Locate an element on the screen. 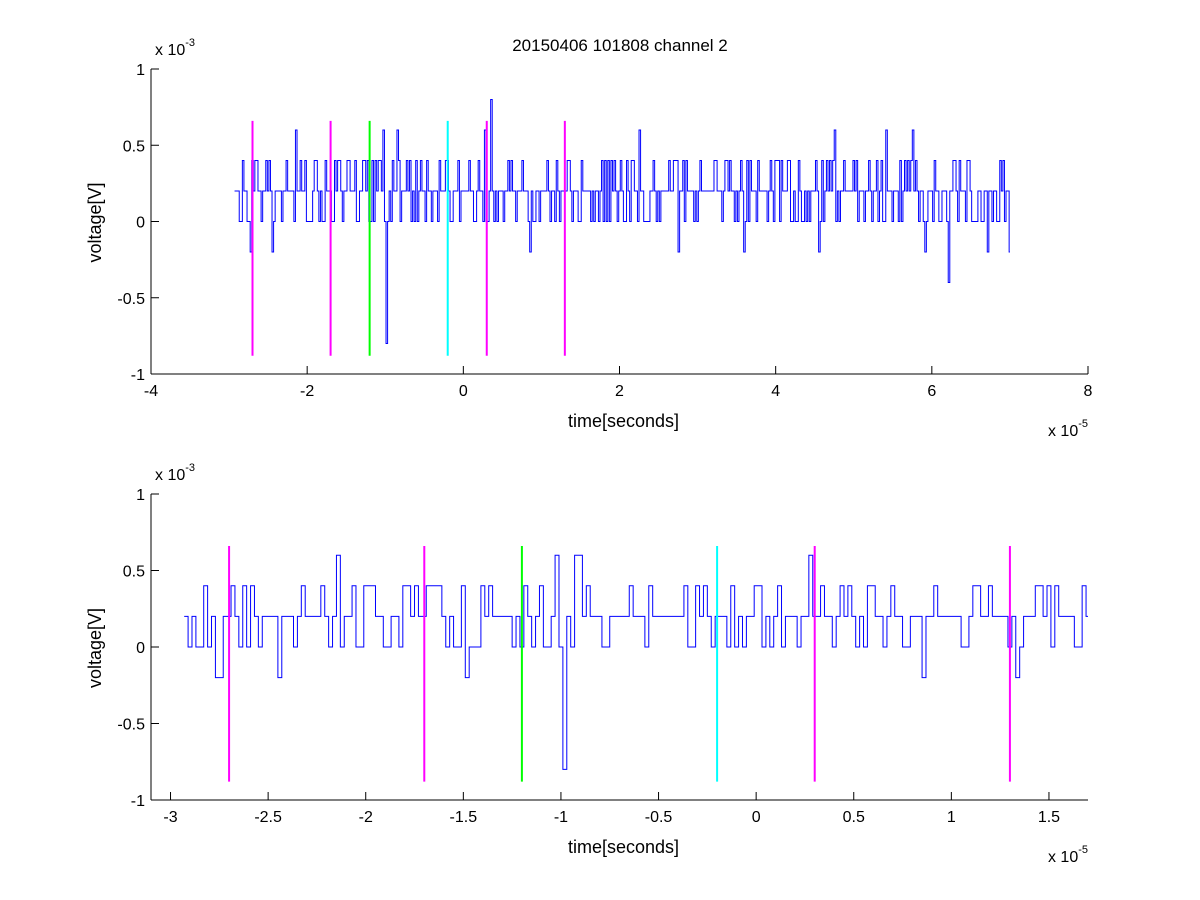 The width and height of the screenshot is (1200, 900). x-tick-label: 1.5 is located at coordinates (1049, 817).